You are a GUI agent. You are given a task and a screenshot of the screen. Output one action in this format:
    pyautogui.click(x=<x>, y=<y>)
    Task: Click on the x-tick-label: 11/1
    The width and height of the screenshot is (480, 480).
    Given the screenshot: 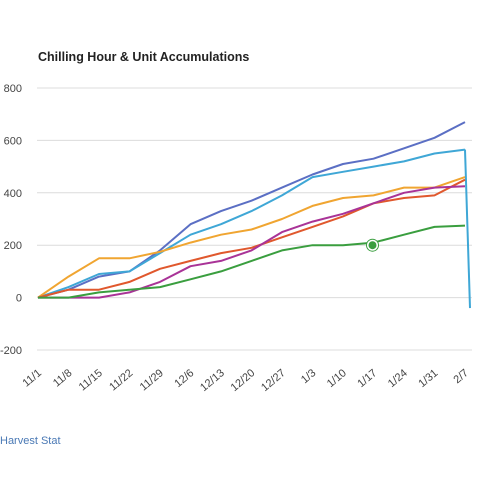 What is the action you would take?
    pyautogui.click(x=31, y=378)
    